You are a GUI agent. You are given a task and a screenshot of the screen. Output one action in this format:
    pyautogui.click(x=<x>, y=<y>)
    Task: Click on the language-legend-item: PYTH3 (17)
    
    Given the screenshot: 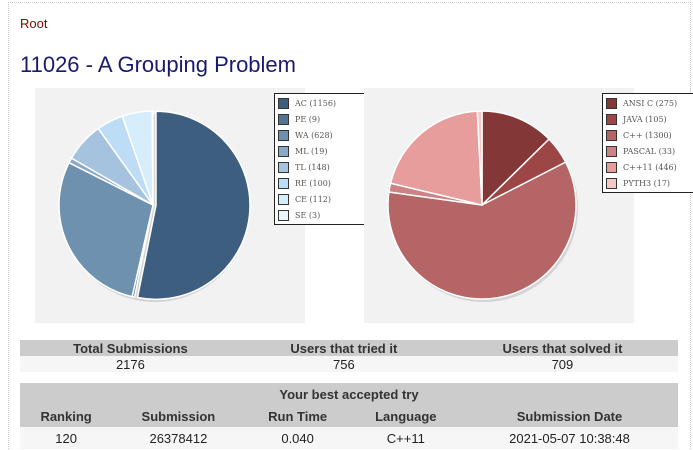 What is the action you would take?
    pyautogui.click(x=648, y=183)
    